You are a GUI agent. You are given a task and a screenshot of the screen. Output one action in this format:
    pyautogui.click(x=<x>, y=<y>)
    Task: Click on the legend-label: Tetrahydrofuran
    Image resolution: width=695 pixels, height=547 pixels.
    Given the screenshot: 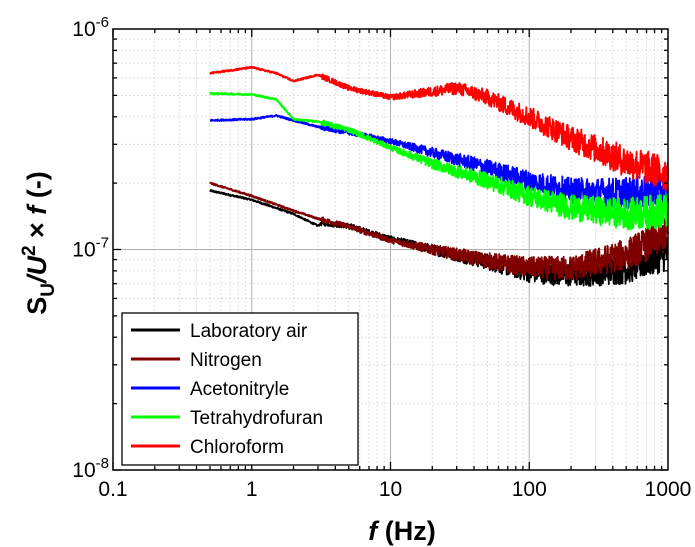 What is the action you would take?
    pyautogui.click(x=256, y=418)
    